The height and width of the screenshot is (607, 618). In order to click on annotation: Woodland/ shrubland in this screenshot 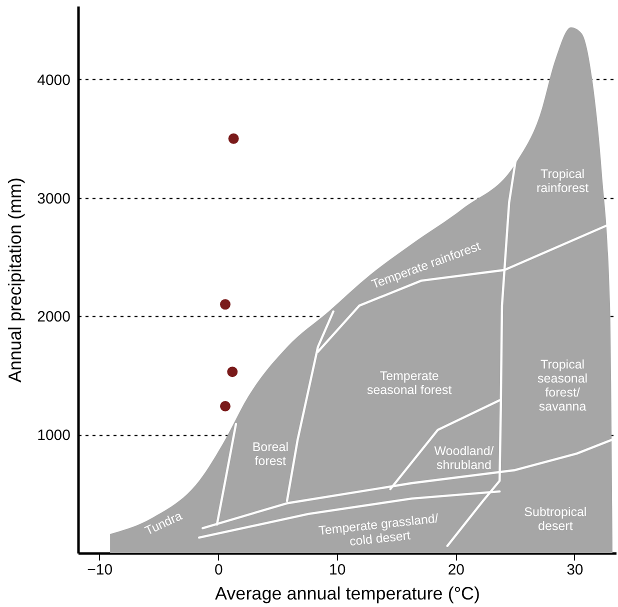, I will do `click(464, 458)`.